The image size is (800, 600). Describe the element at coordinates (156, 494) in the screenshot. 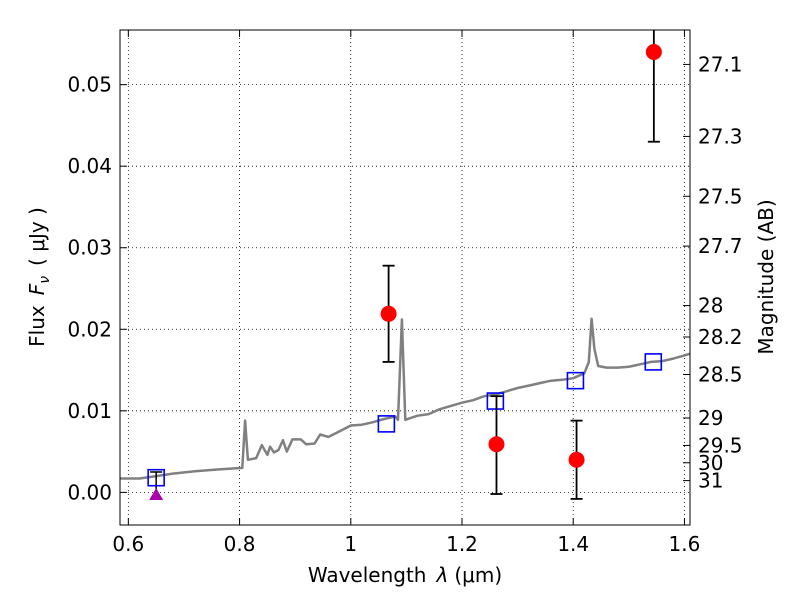

I see `upper-limit-marker` at that location.